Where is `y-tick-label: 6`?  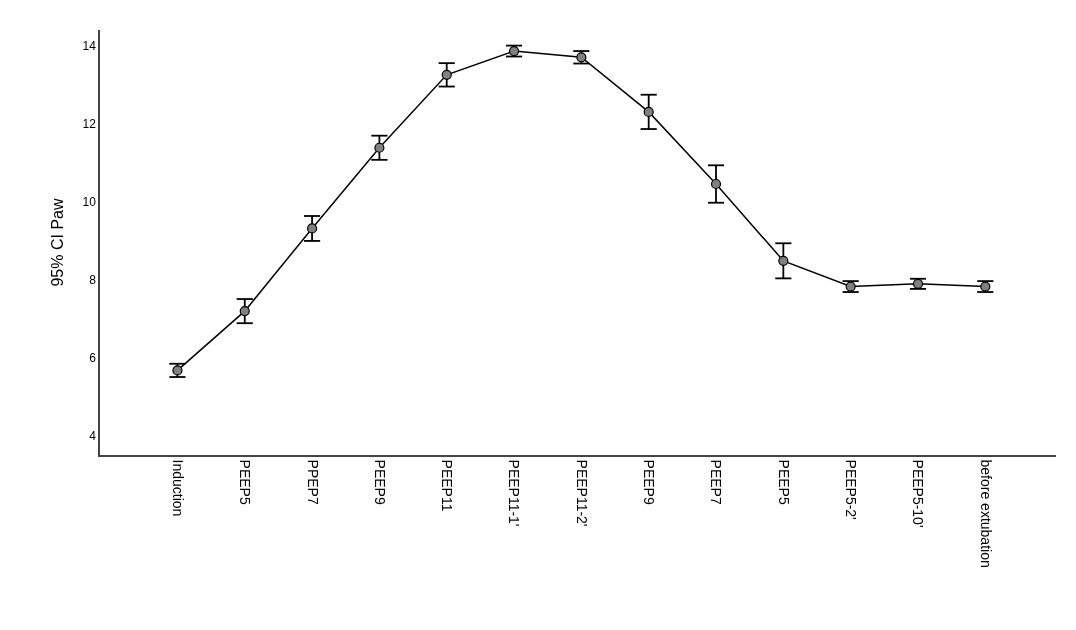
y-tick-label: 6 is located at coordinates (93, 357).